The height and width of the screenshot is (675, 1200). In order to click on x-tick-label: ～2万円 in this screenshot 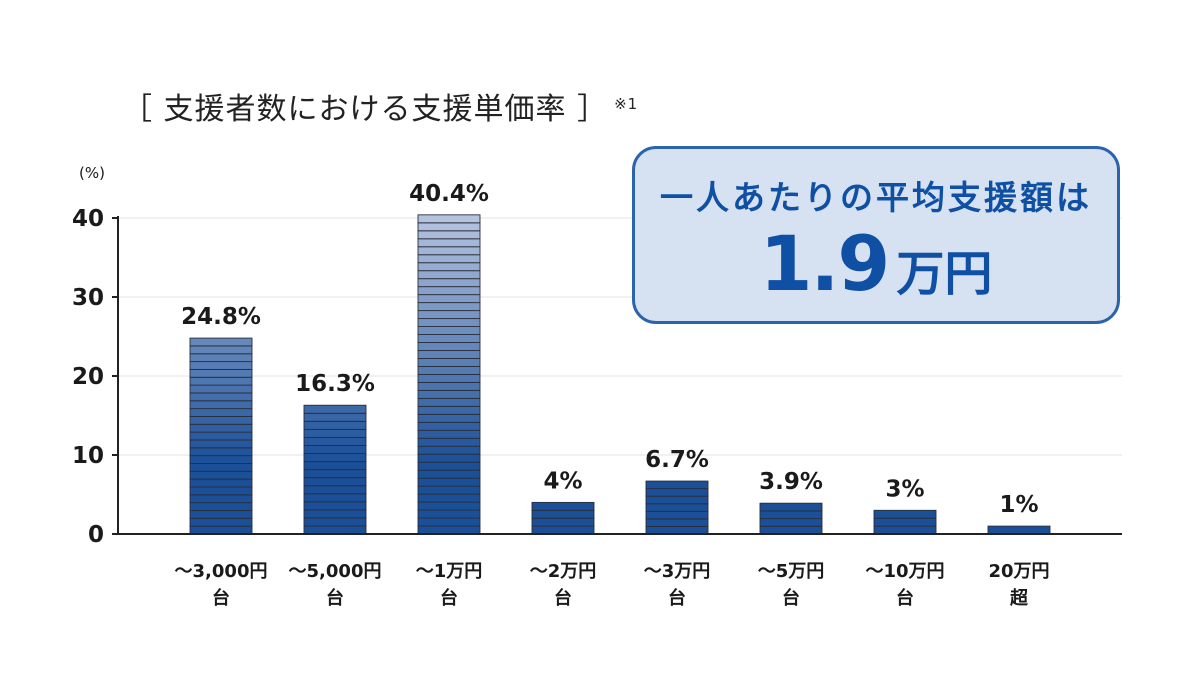, I will do `click(563, 571)`.